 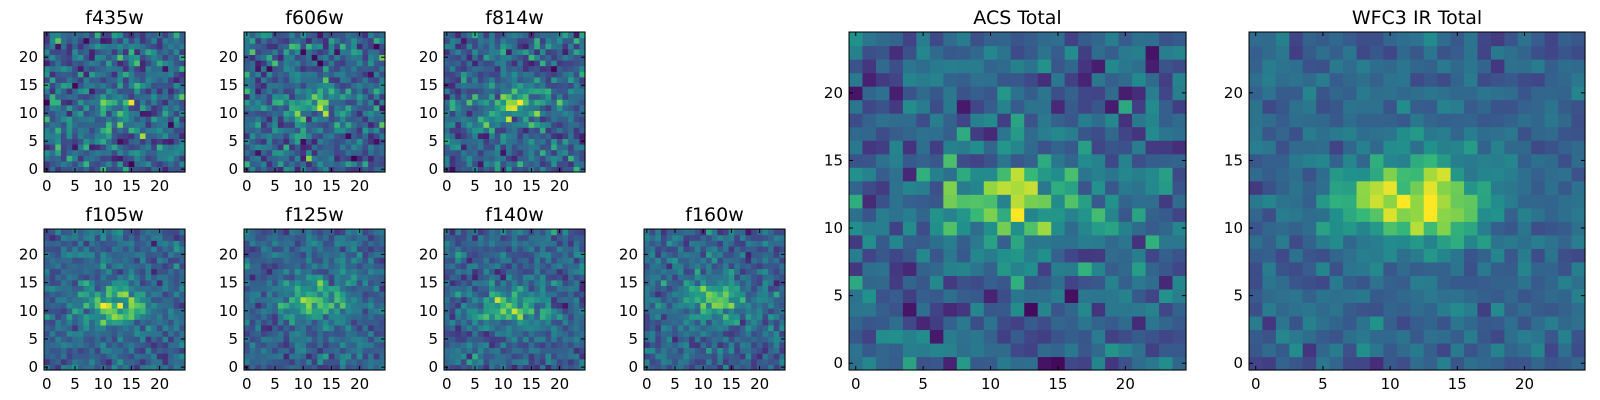 I want to click on x-tick-label: 15, so click(x=531, y=384).